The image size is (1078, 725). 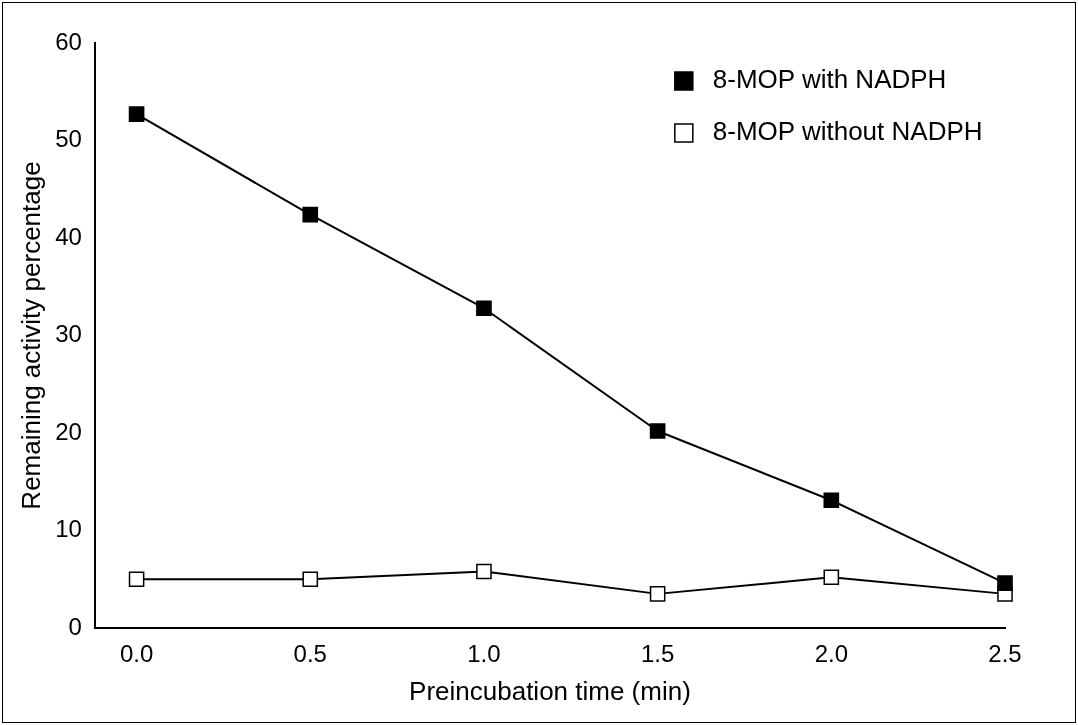 What do you see at coordinates (68, 431) in the screenshot?
I see `y-tick-label: 20` at bounding box center [68, 431].